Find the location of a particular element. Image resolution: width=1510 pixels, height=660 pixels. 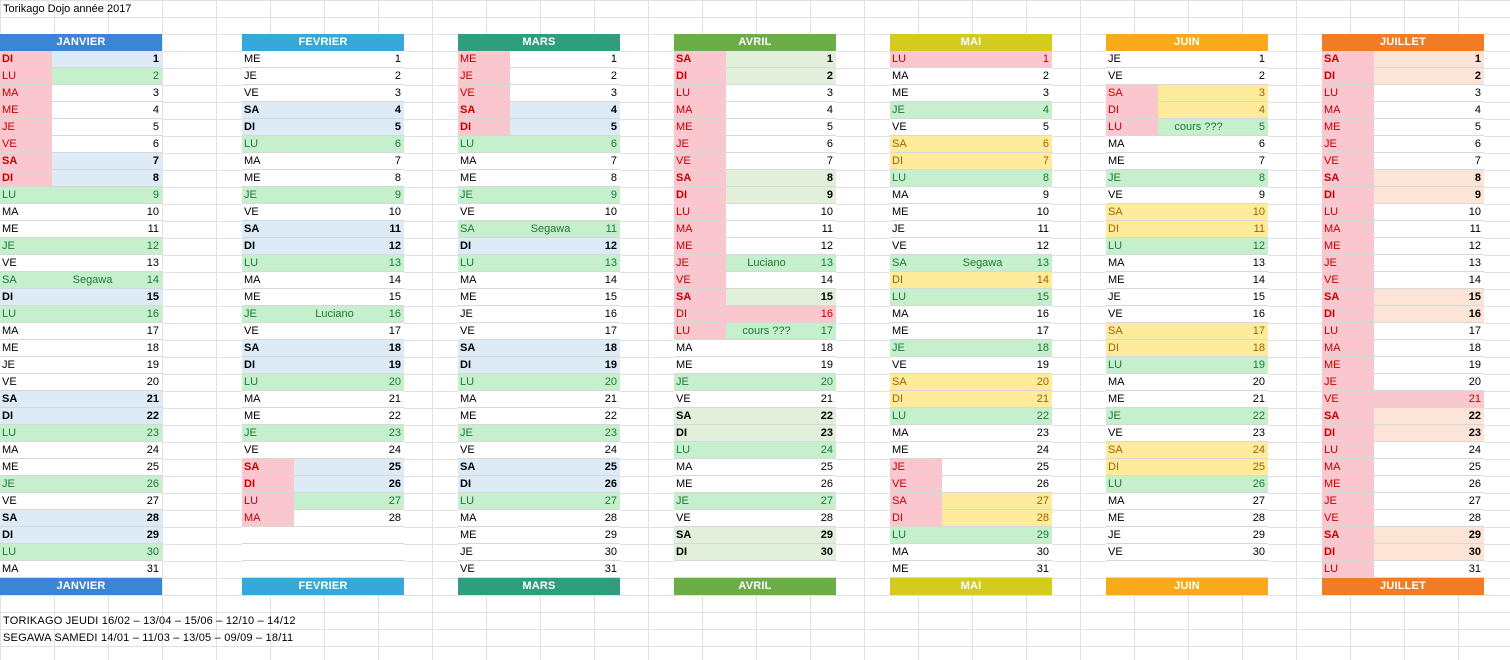

day-row: JE 15 is located at coordinates (1187, 297).